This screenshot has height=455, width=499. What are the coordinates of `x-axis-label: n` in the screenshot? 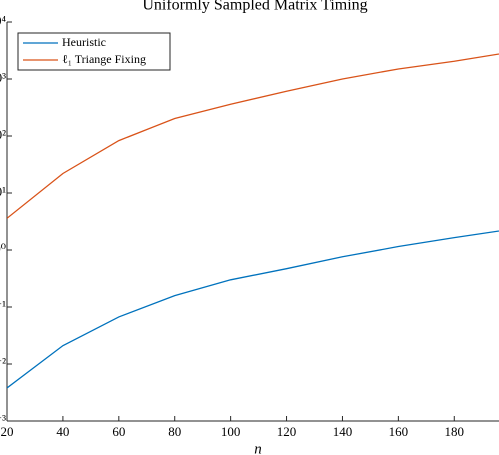 It's located at (258, 448).